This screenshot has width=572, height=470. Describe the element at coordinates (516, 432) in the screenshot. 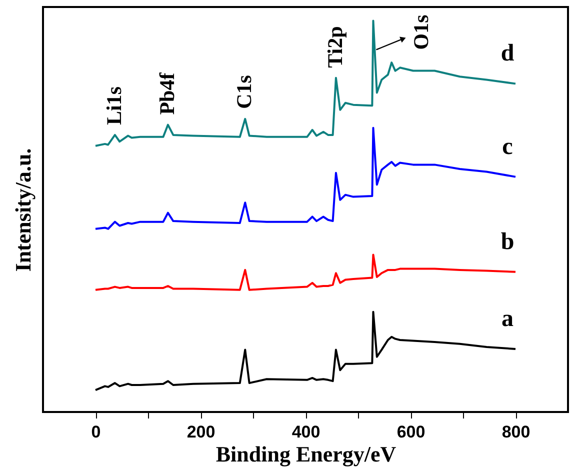

I see `x-tick-label: 800` at that location.